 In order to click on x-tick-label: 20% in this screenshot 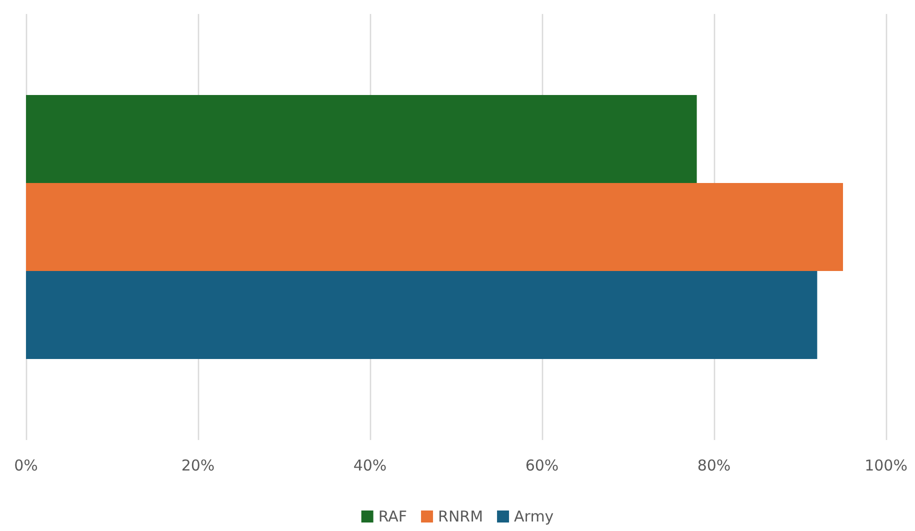, I will do `click(198, 465)`.